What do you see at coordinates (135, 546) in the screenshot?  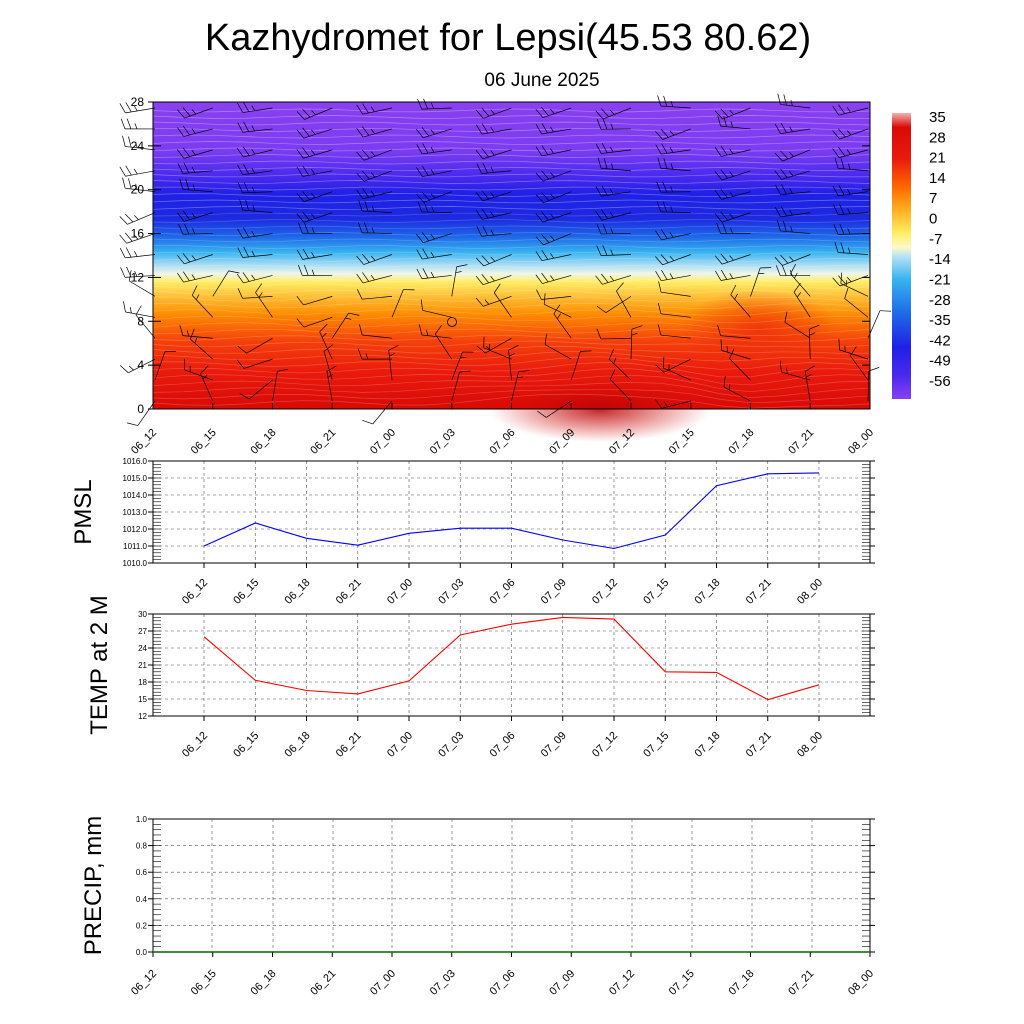 I see `y-tick-label: 1011.0` at bounding box center [135, 546].